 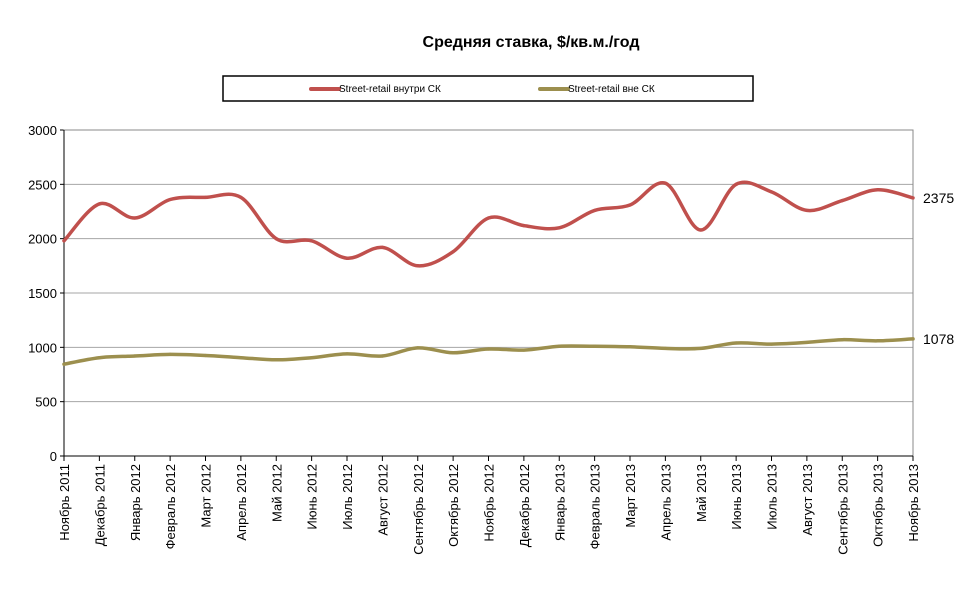 I want to click on x-tick-label: Ноябрь 2013, so click(x=913, y=503).